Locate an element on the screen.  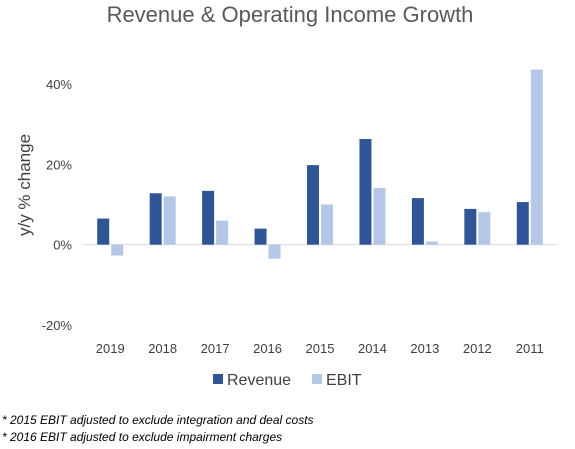
bar-ebit-2019 is located at coordinates (117, 250).